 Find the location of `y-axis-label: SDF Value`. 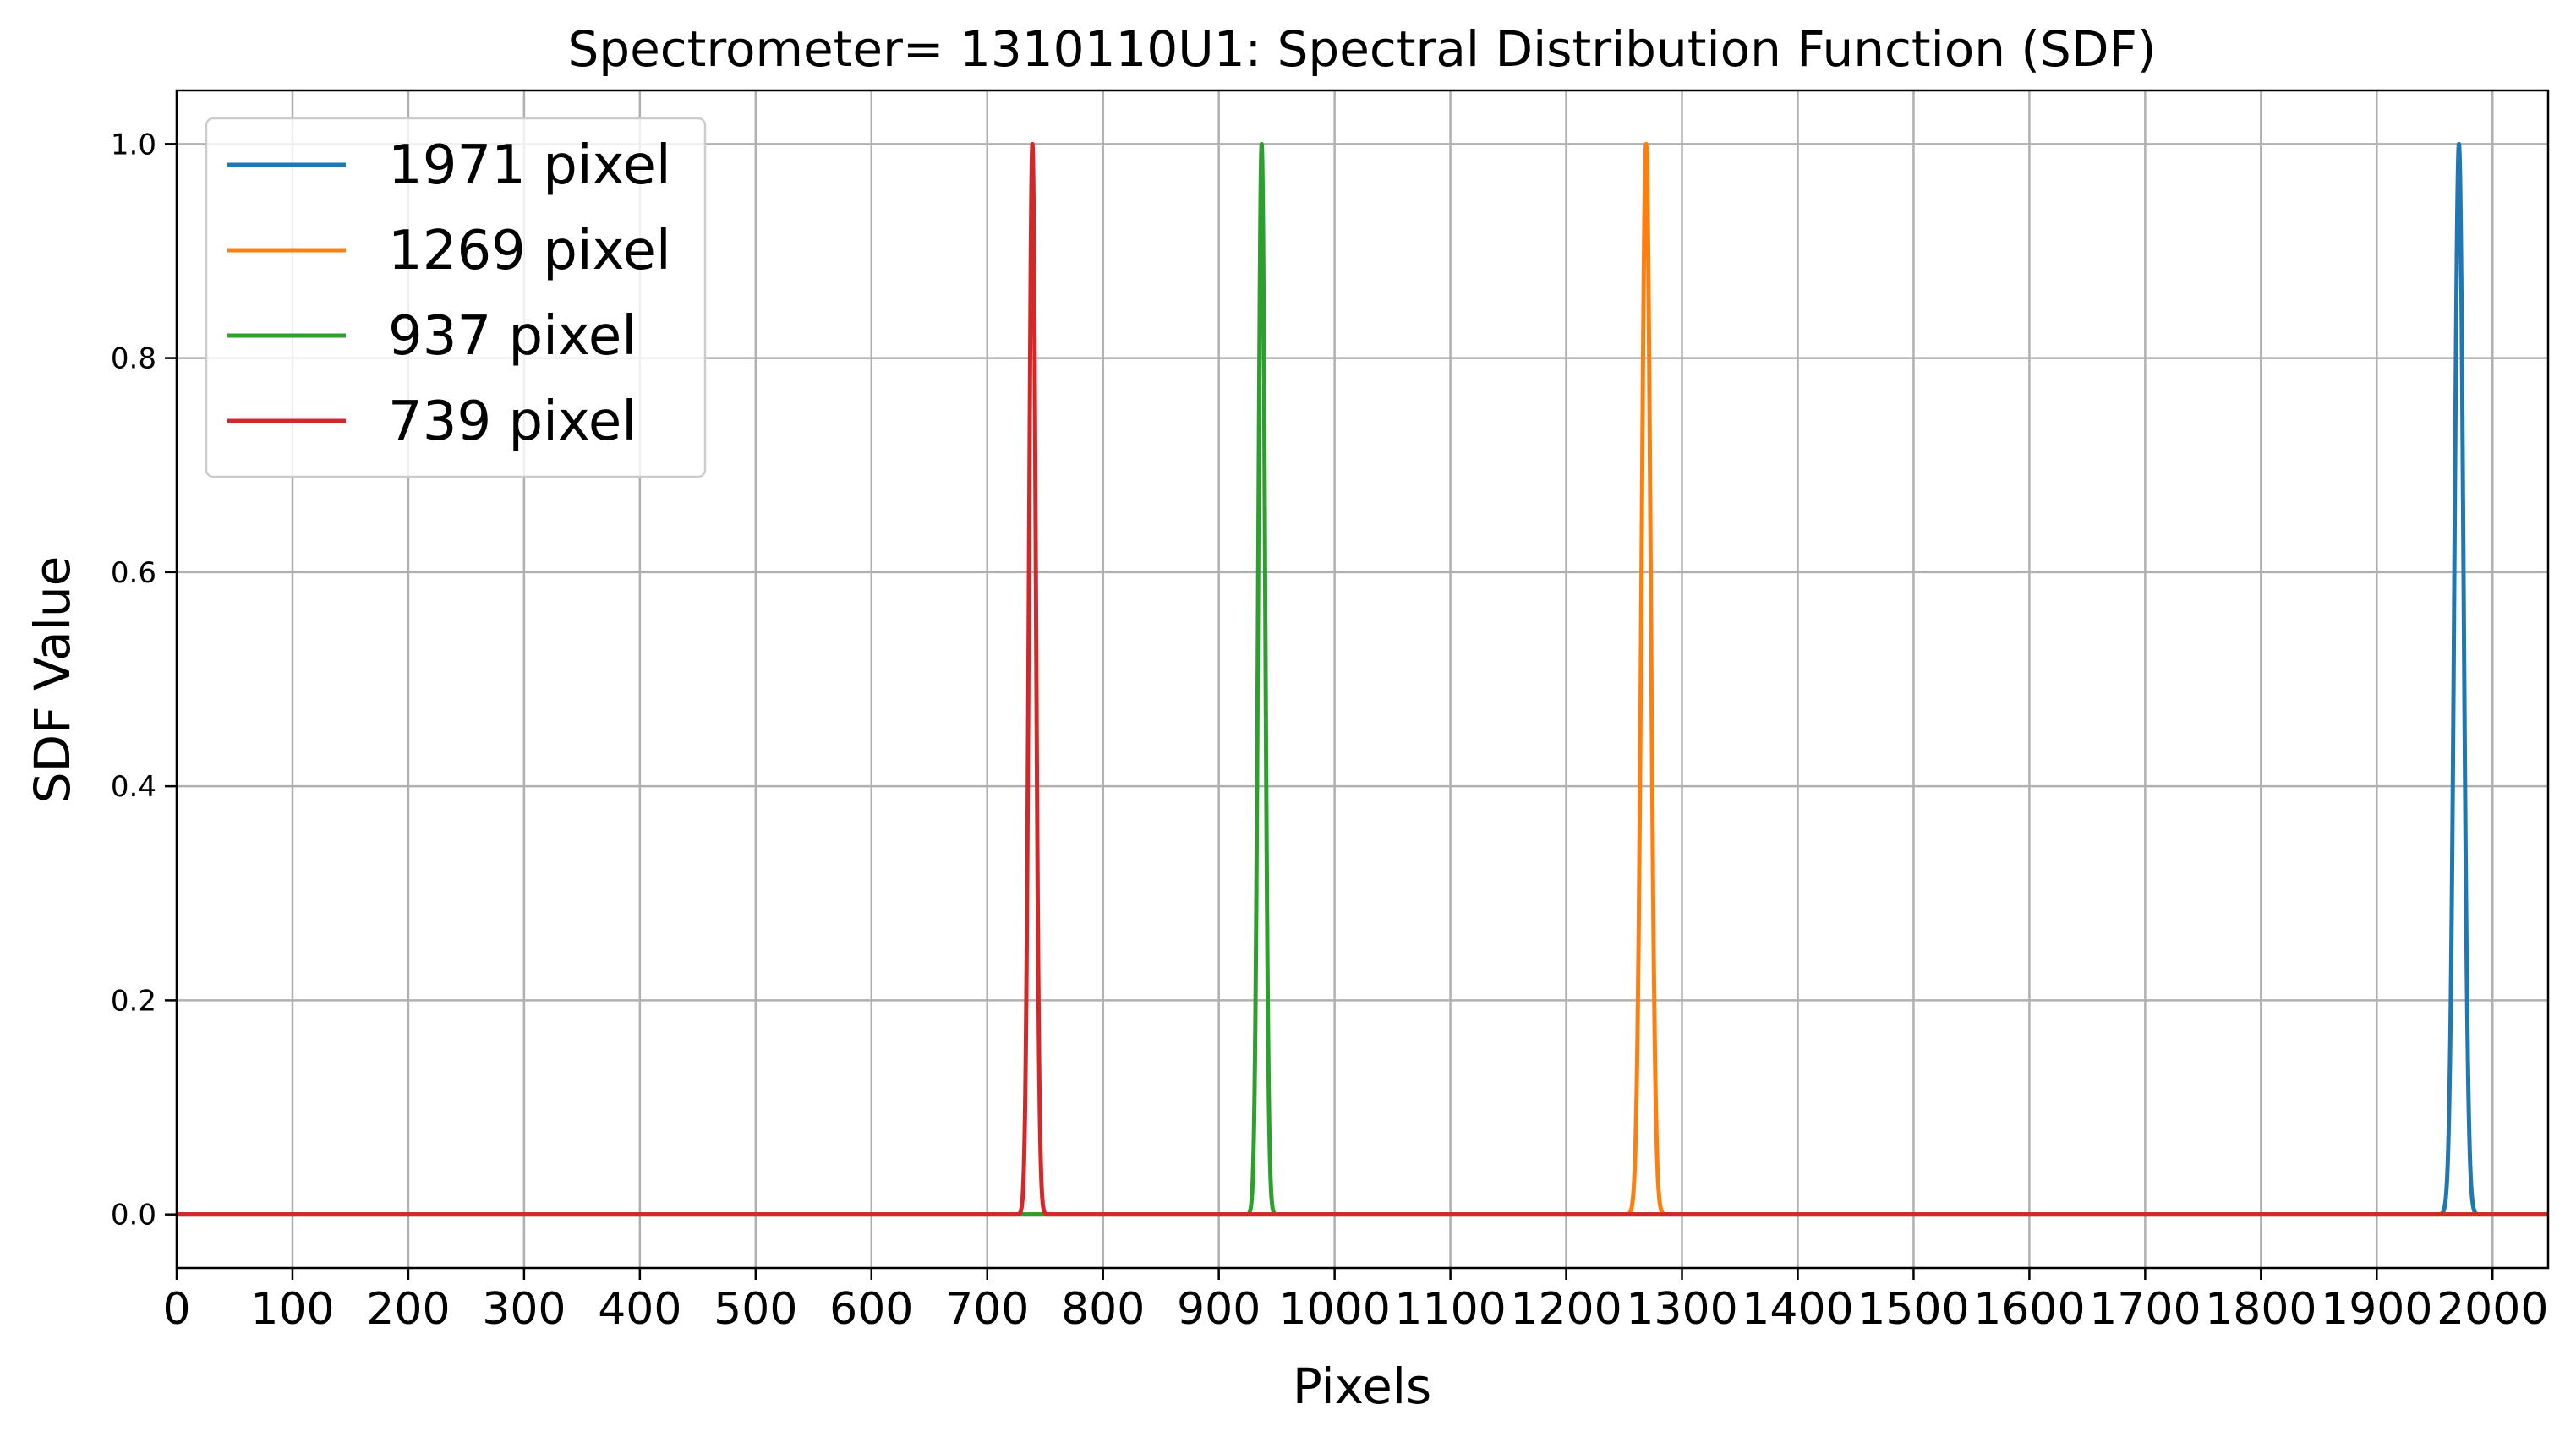

y-axis-label: SDF Value is located at coordinates (53, 680).